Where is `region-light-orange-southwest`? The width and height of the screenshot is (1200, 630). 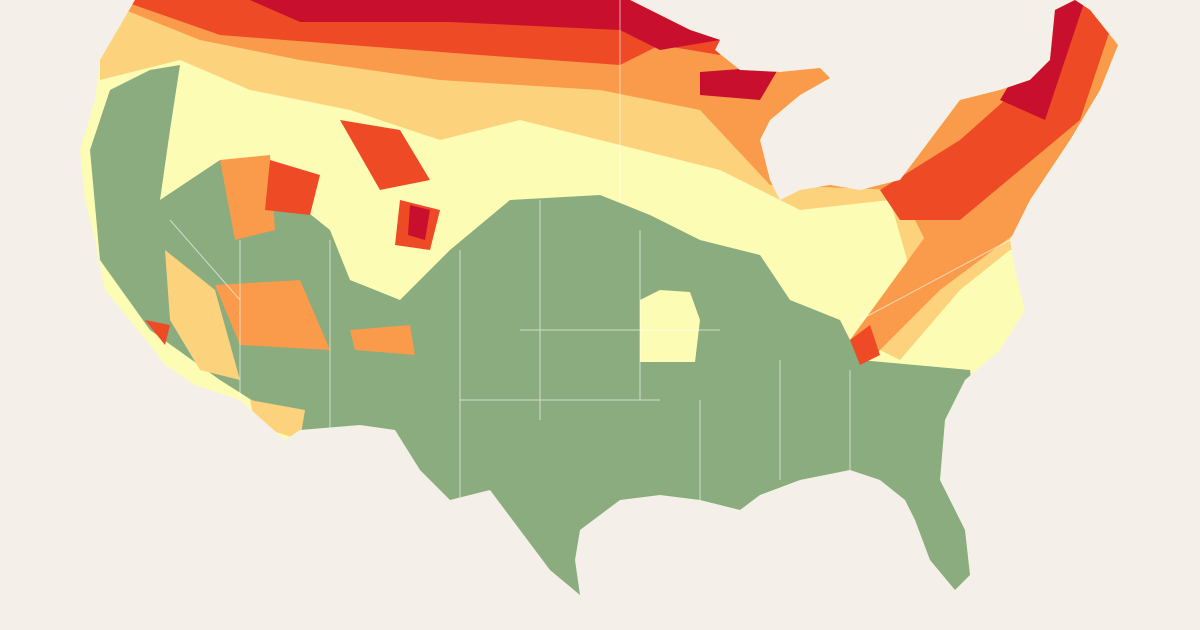
region-light-orange-southwest is located at coordinates (235, 345).